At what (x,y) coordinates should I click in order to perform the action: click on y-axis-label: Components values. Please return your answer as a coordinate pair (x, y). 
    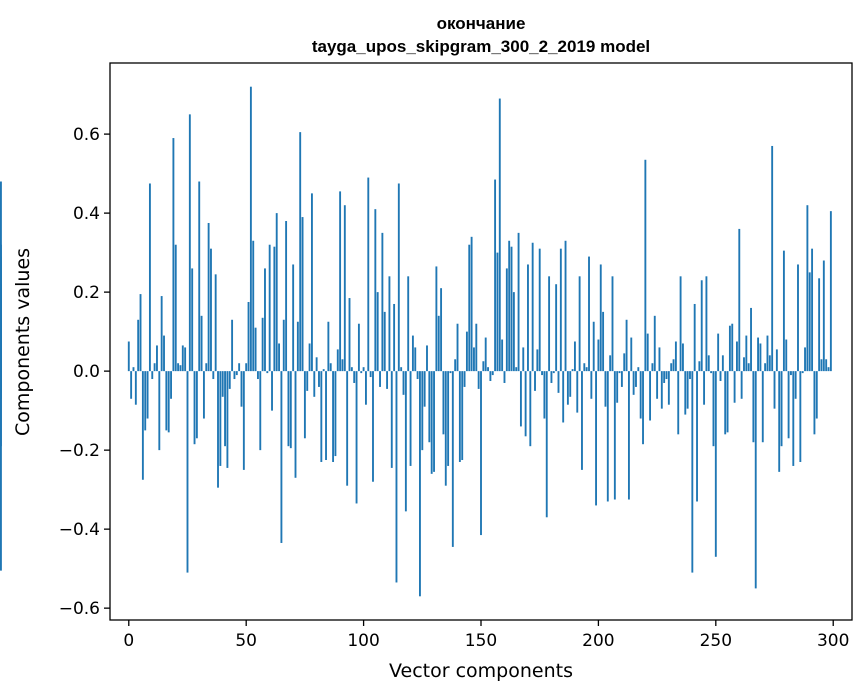
    Looking at the image, I should click on (23, 342).